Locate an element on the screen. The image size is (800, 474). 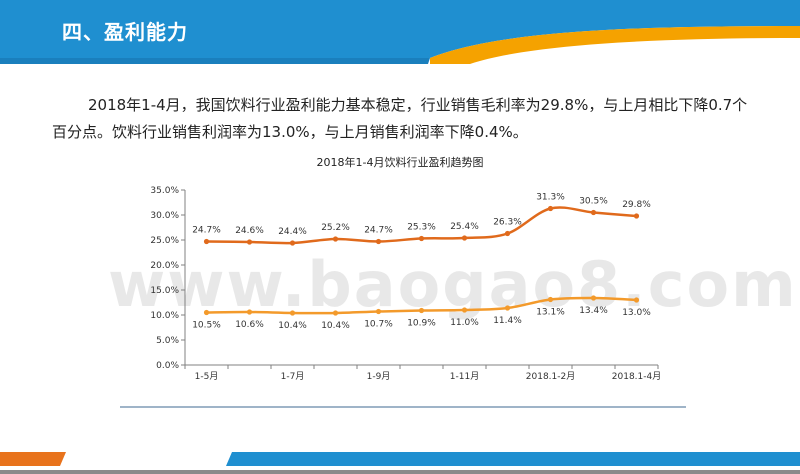
x-tick-label: 2018.1-2月 is located at coordinates (550, 376).